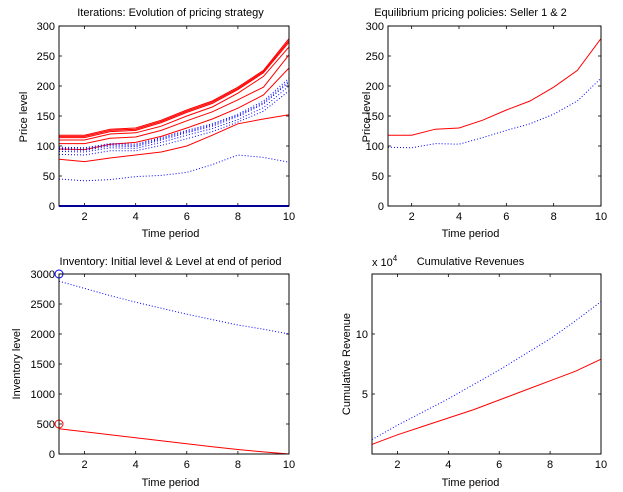  Describe the element at coordinates (471, 262) in the screenshot. I see `chart-title: Cumulative Revenues` at that location.